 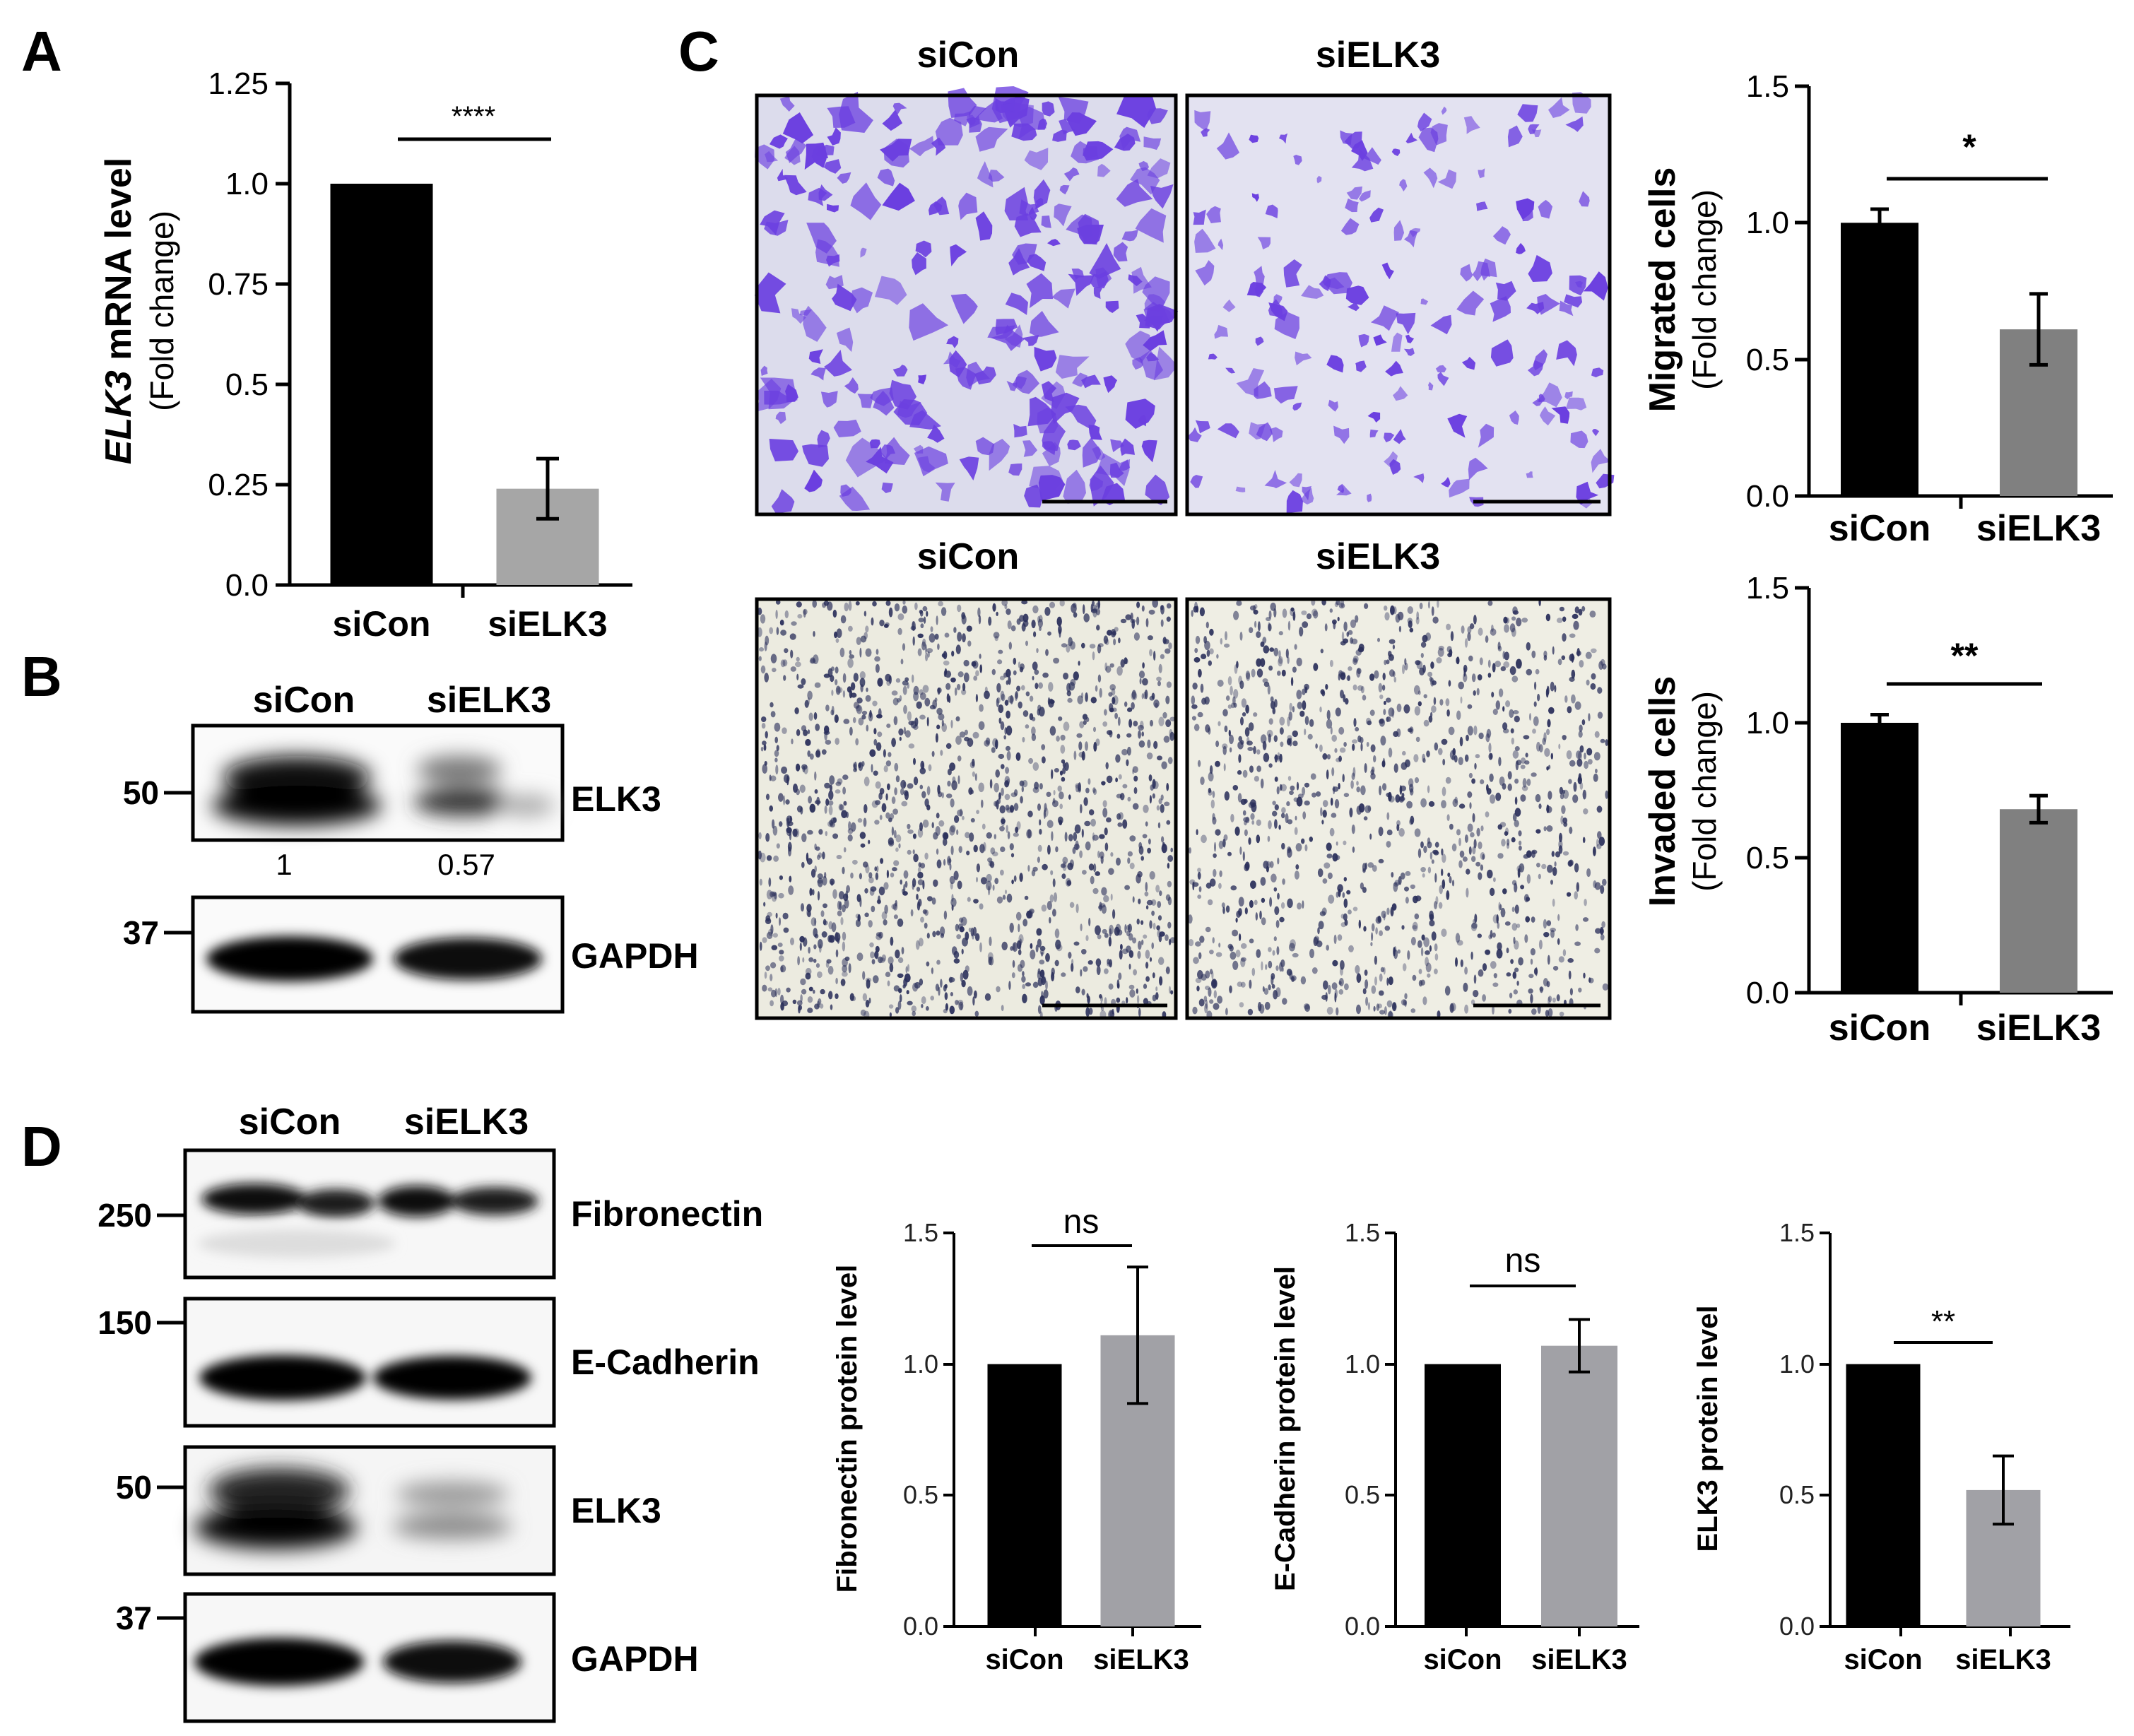 What do you see at coordinates (466, 864) in the screenshot?
I see `quant-value: 0.57` at bounding box center [466, 864].